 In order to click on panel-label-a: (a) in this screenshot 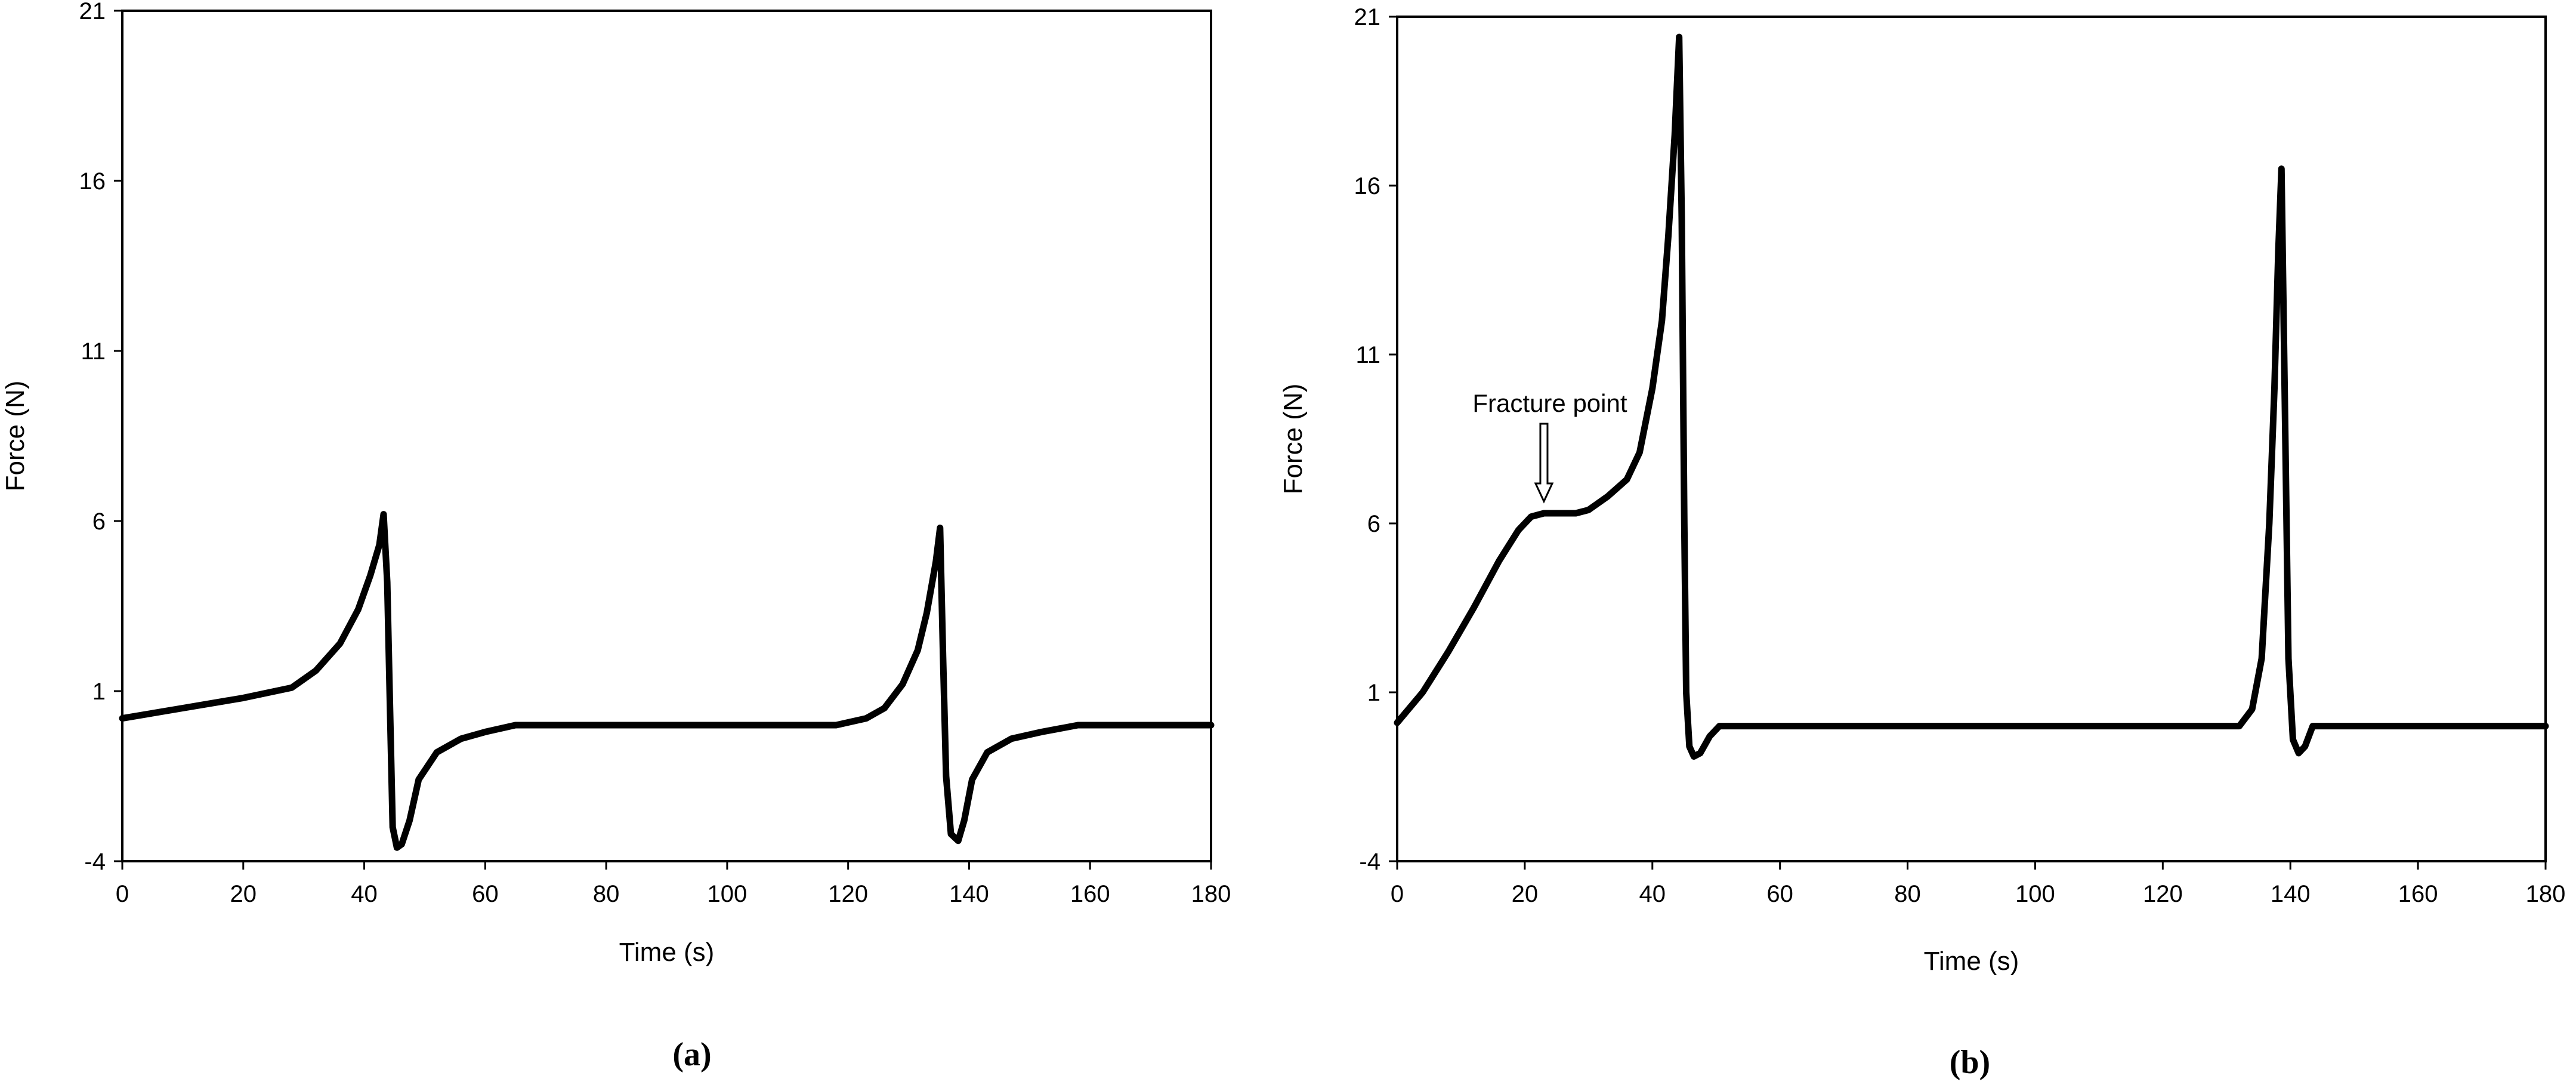, I will do `click(691, 1054)`.